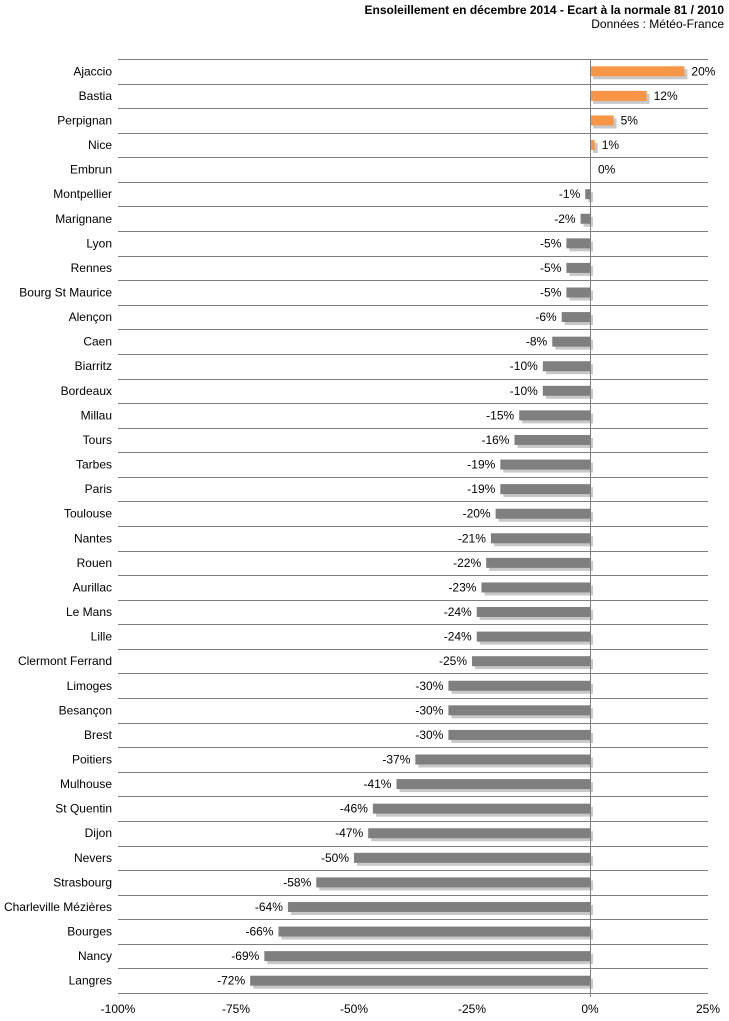 The image size is (729, 1021). I want to click on data-label: -69%, so click(245, 956).